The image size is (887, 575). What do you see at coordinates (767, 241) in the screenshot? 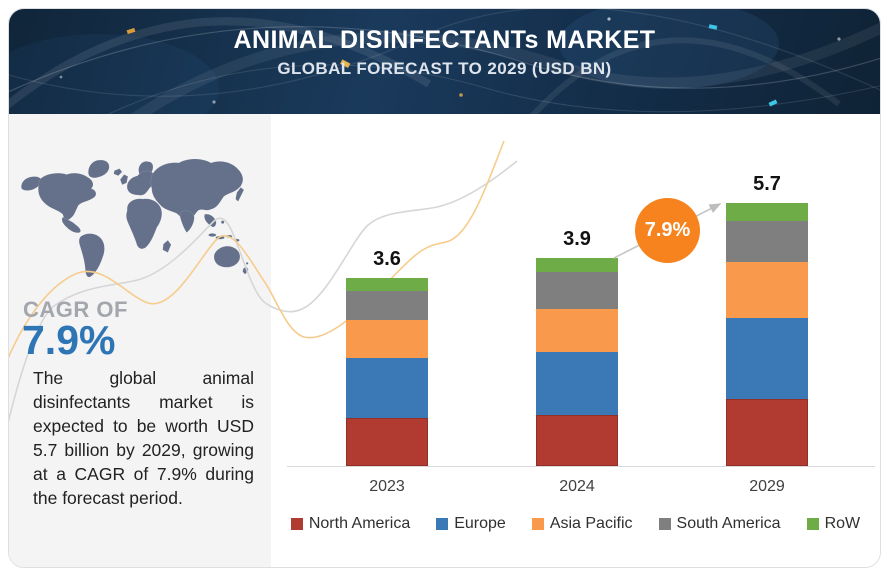
I see `segment-south-america-2029` at bounding box center [767, 241].